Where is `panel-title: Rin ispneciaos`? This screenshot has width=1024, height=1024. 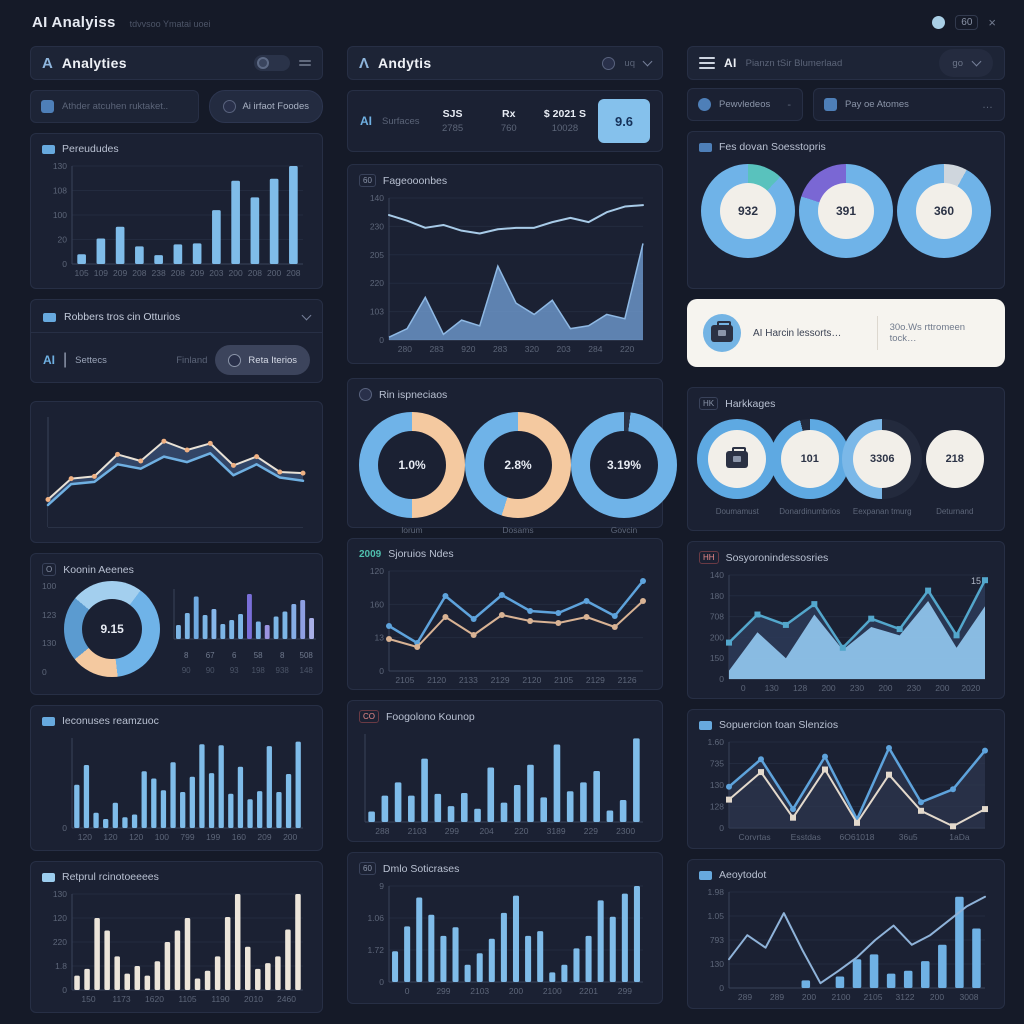 panel-title: Rin ispneciaos is located at coordinates (413, 394).